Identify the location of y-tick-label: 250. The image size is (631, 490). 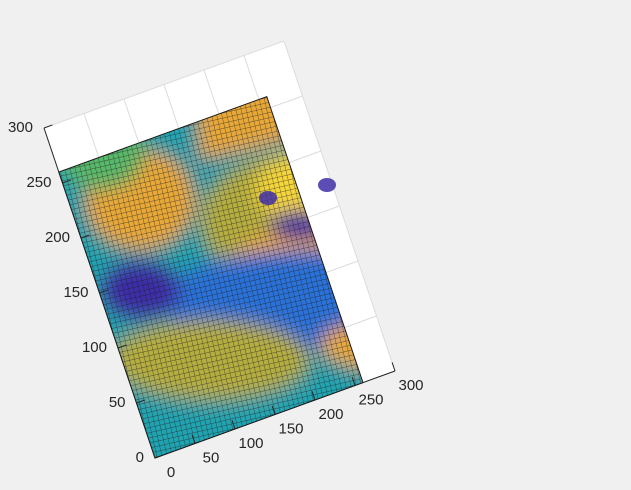
(38, 182).